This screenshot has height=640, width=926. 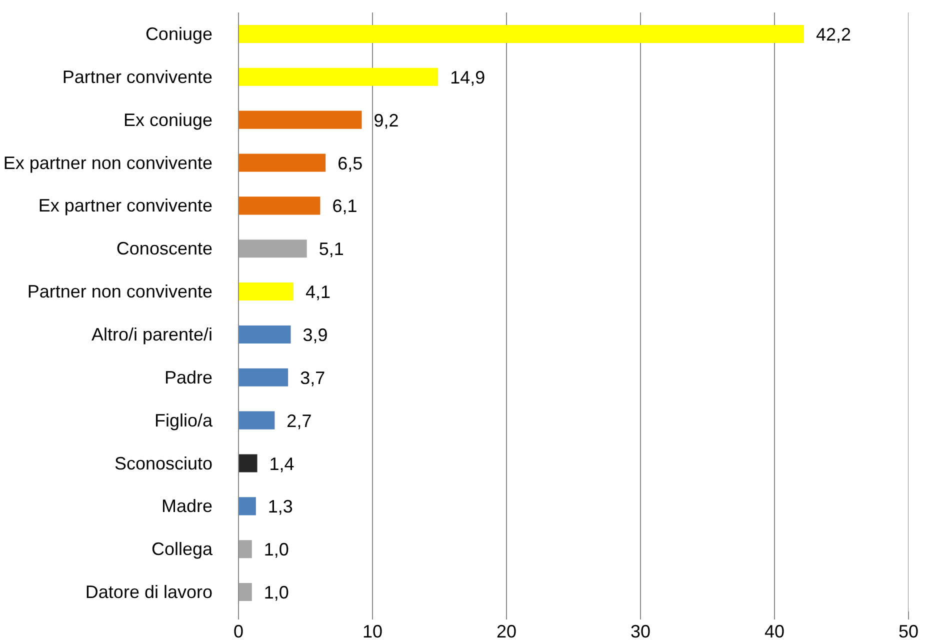 I want to click on data-label: 1,3, so click(x=280, y=506).